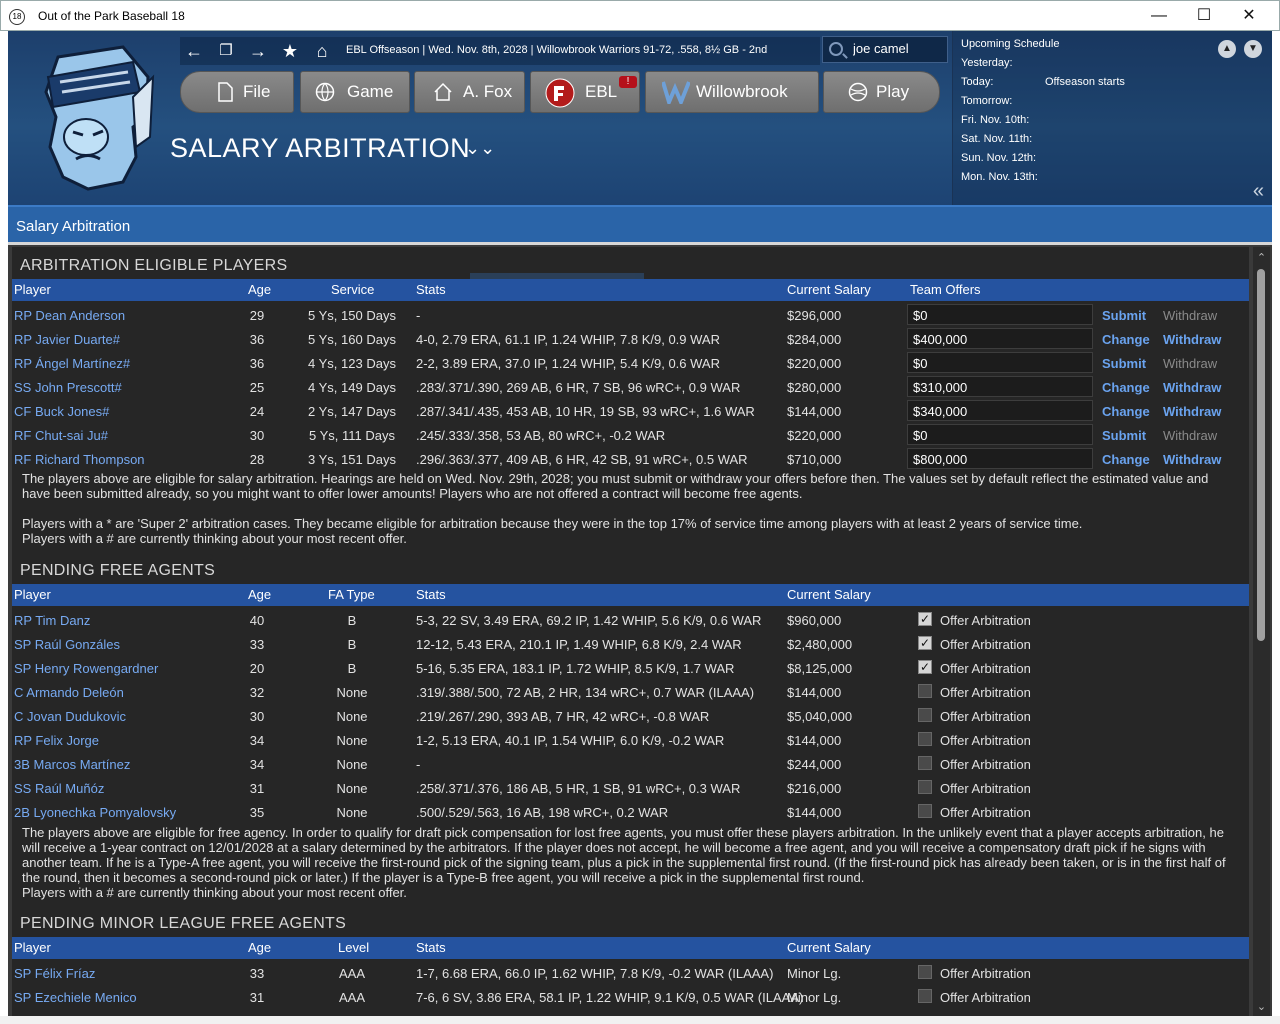 This screenshot has height=1024, width=1280. Describe the element at coordinates (1258, 191) in the screenshot. I see `collapse-panel-icon: «` at that location.